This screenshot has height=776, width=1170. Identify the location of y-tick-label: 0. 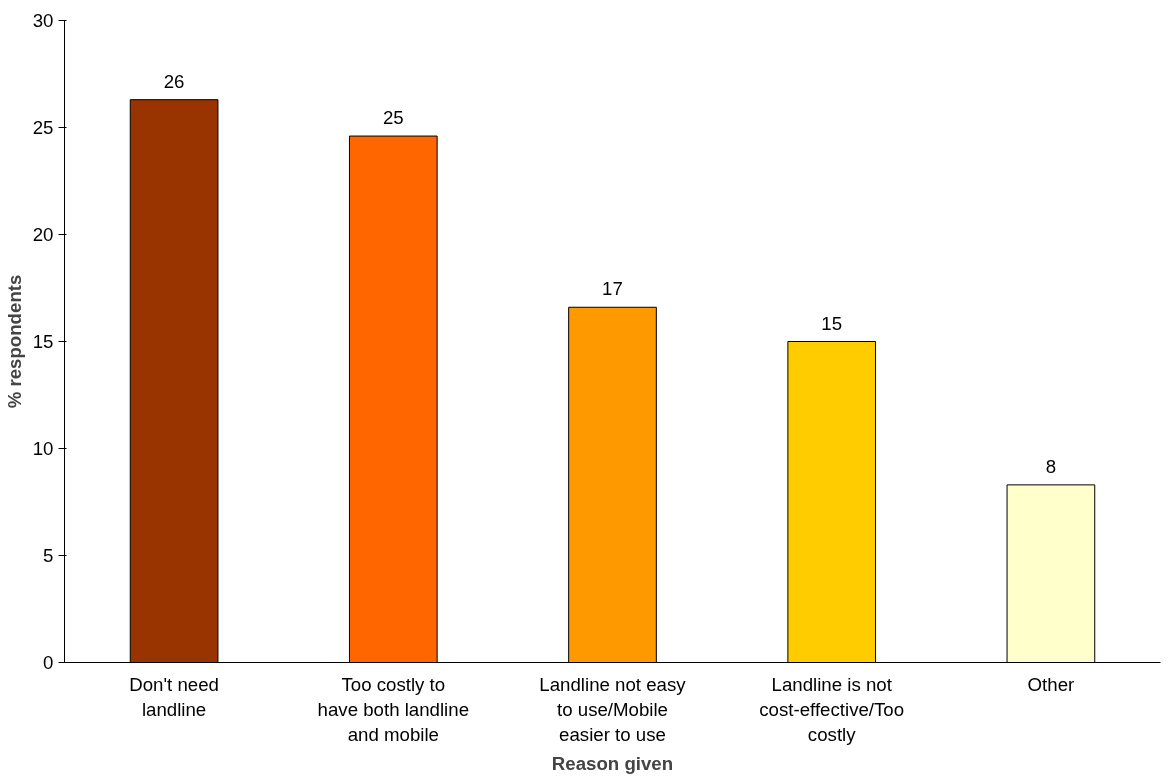
(48, 662).